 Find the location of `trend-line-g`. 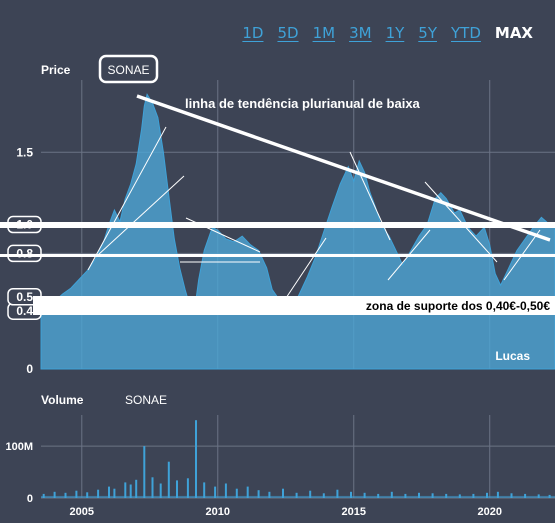

trend-line-g is located at coordinates (409, 255).